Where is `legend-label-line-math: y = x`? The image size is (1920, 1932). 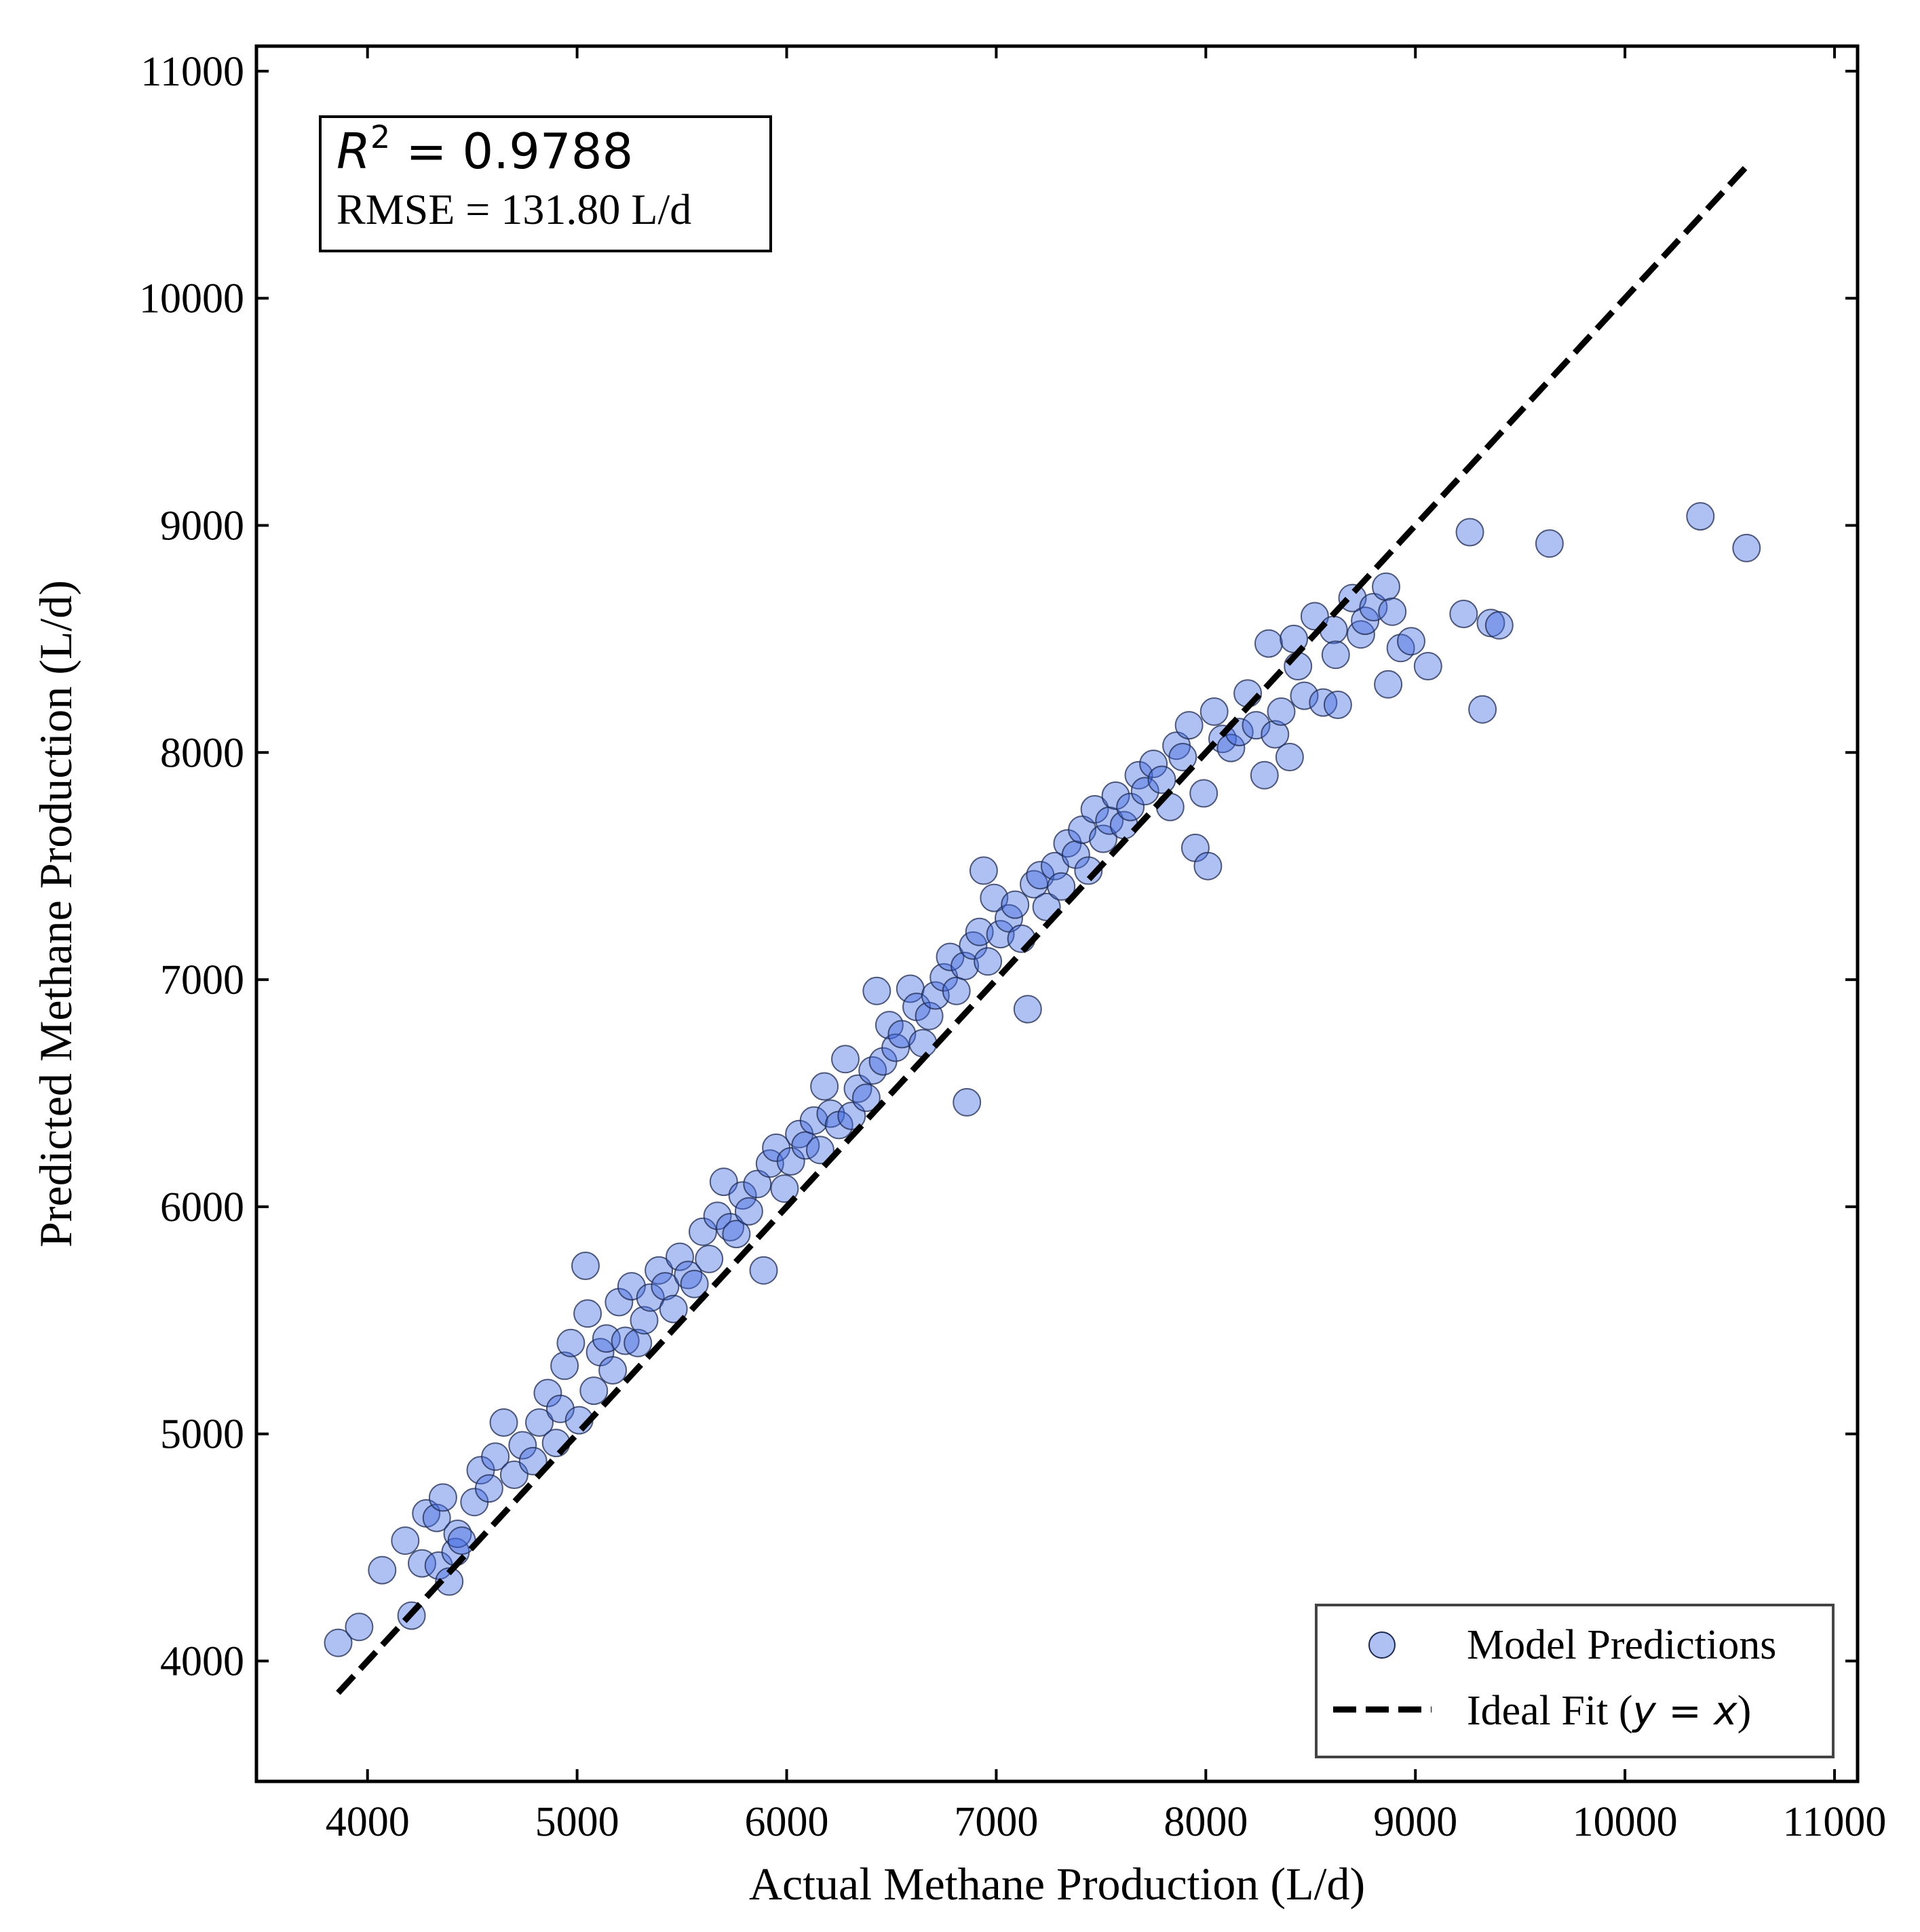
legend-label-line-math: y = x is located at coordinates (1685, 1711).